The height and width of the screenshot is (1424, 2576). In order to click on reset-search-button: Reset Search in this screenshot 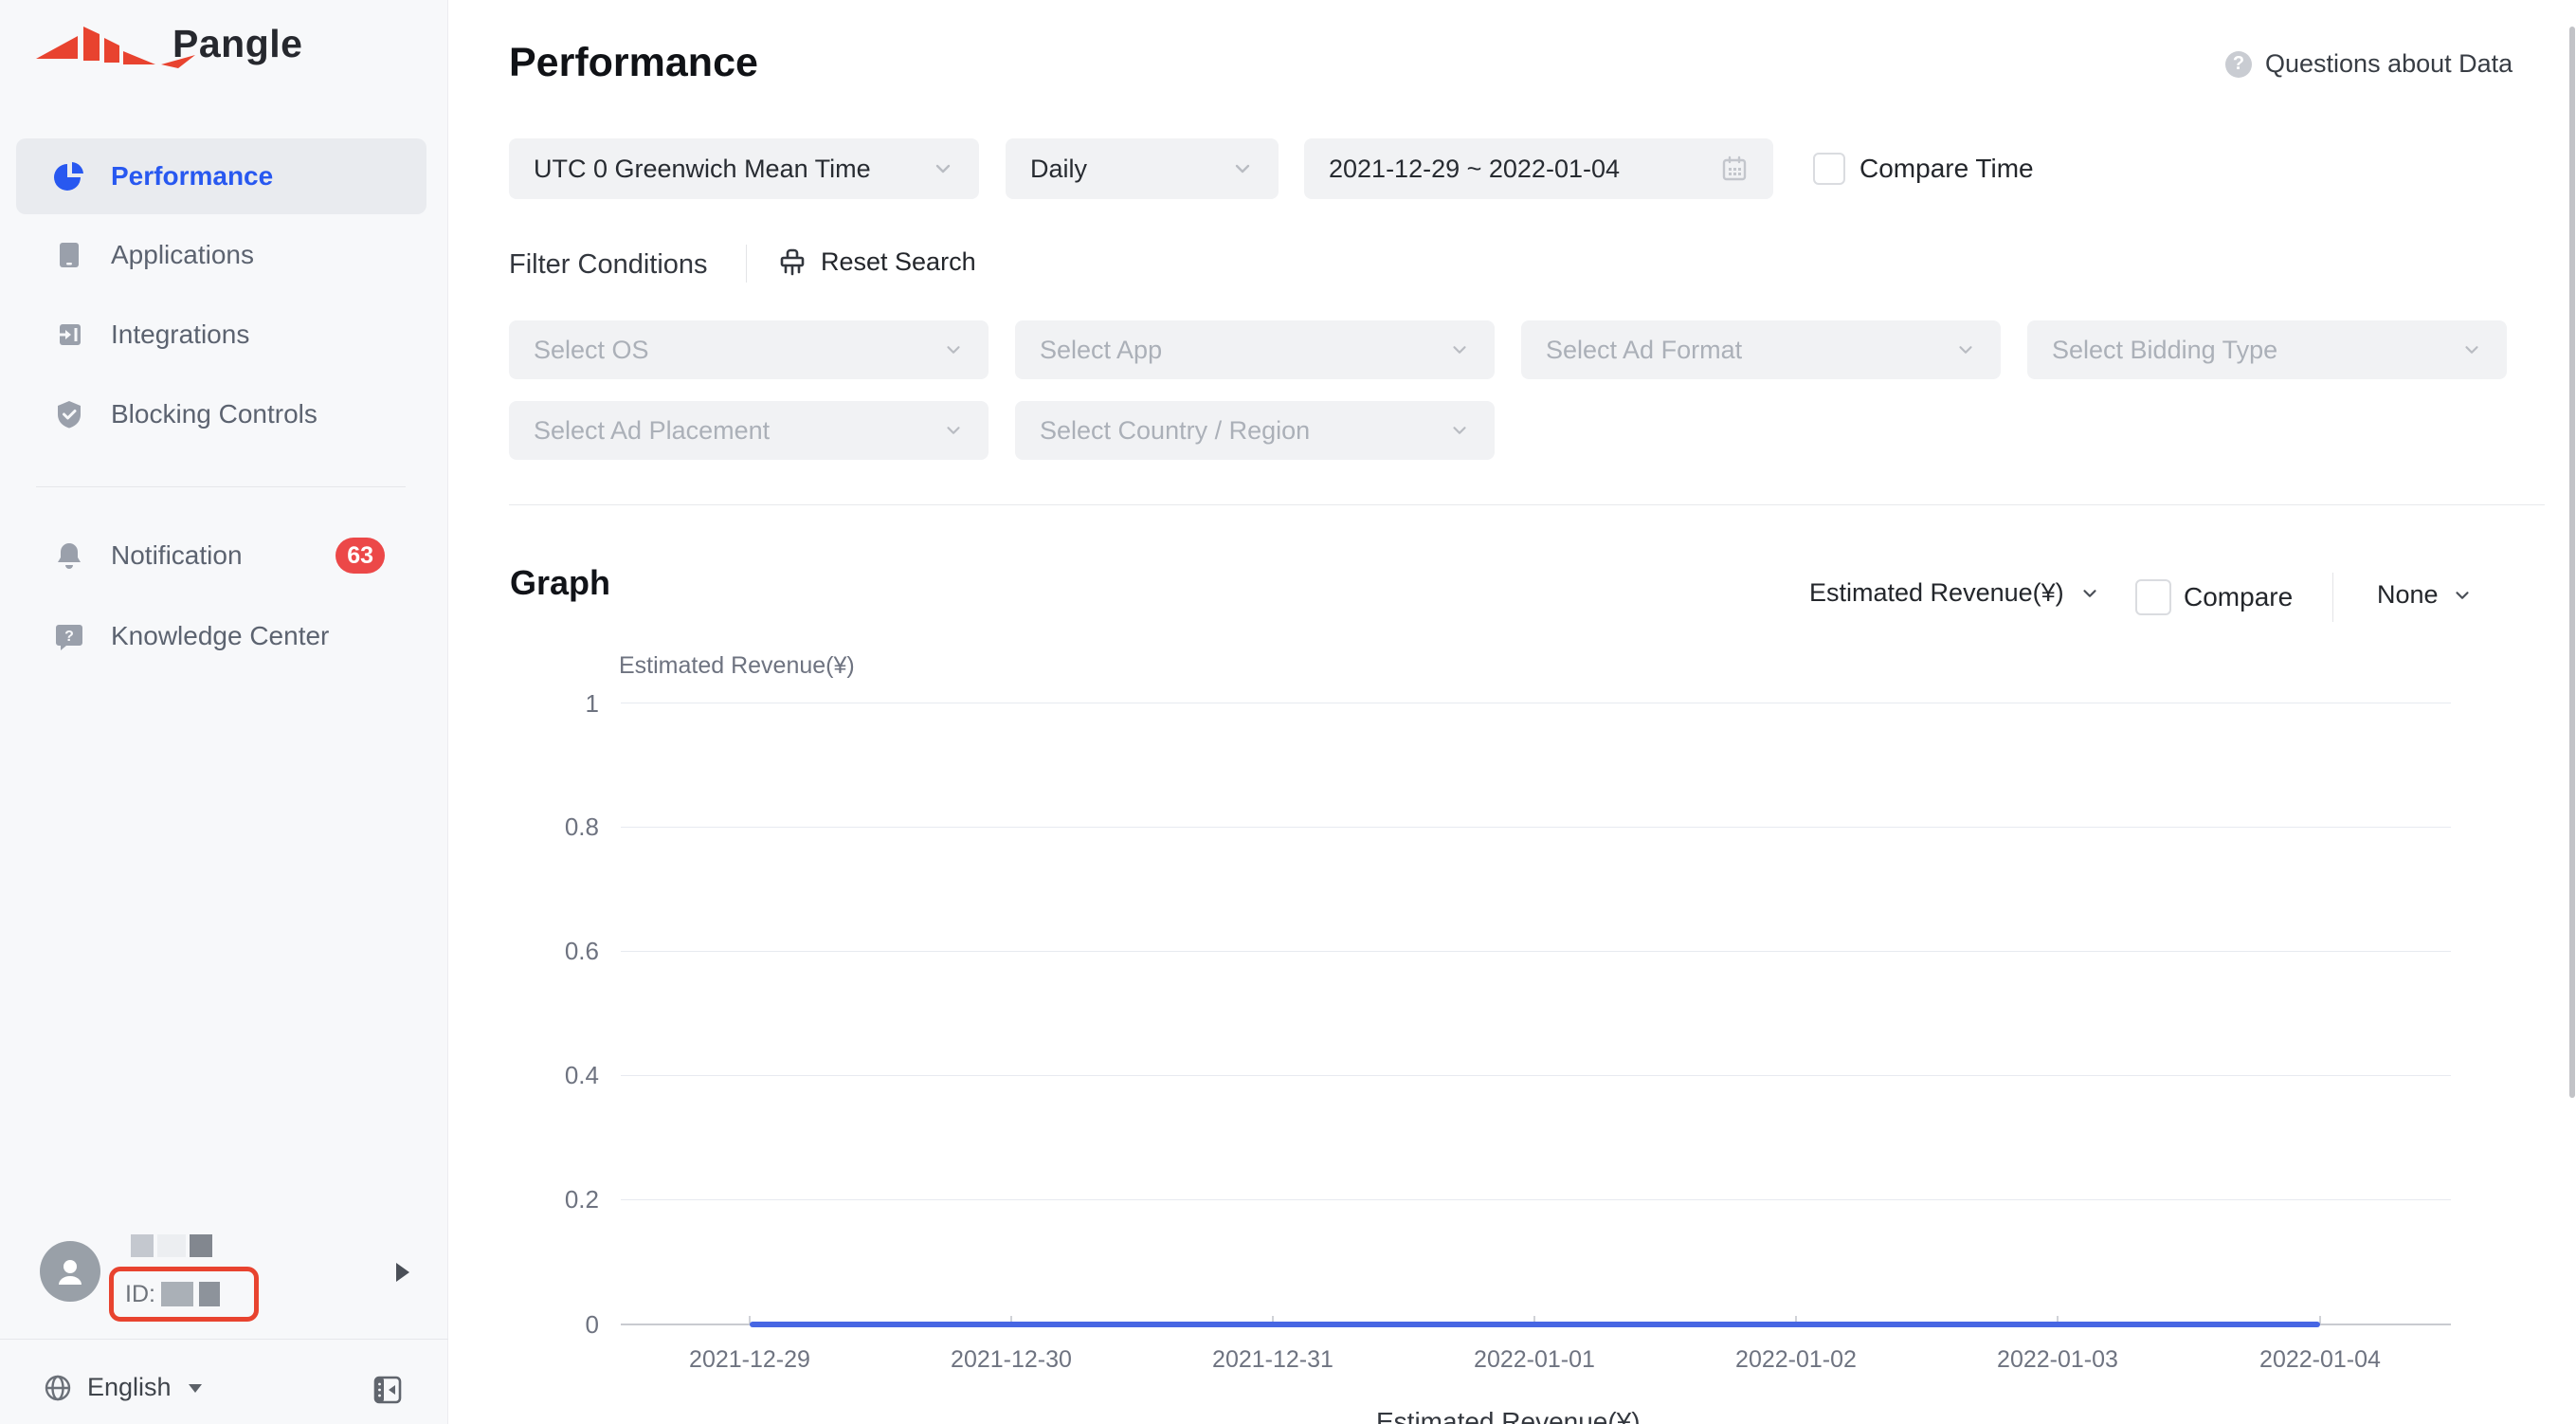, I will do `click(876, 261)`.